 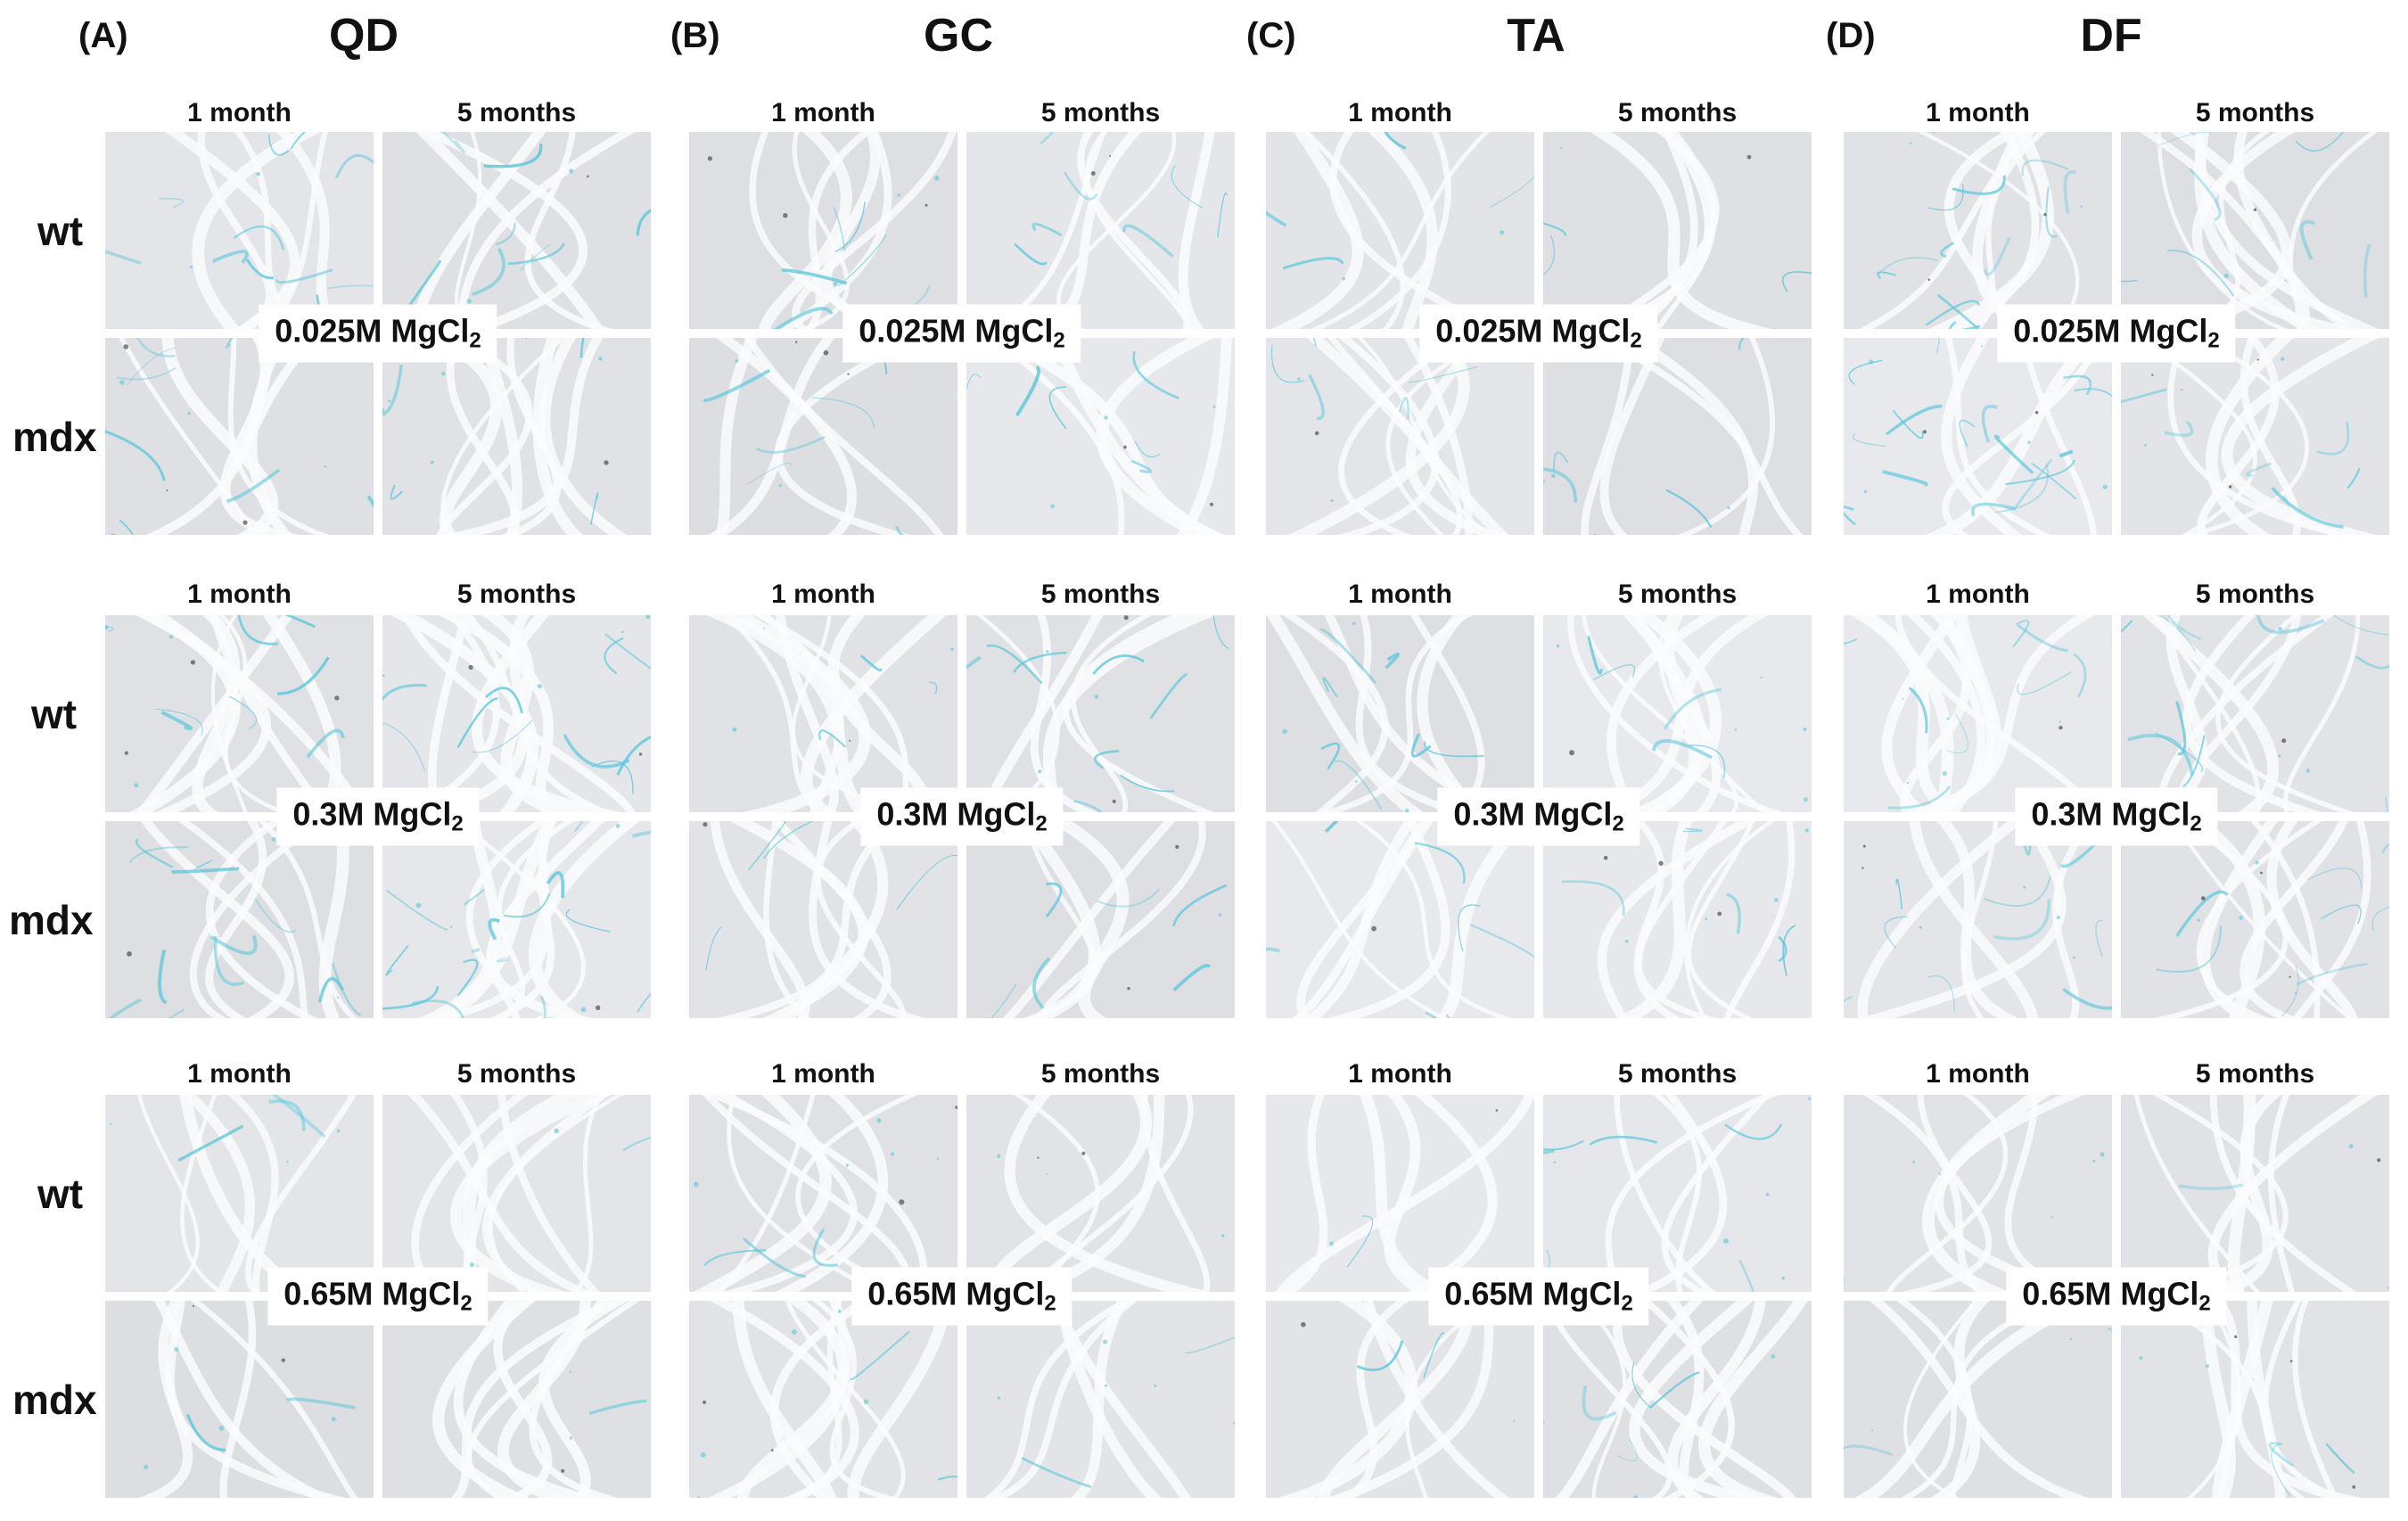 I want to click on muscle-title: DF, so click(x=2111, y=36).